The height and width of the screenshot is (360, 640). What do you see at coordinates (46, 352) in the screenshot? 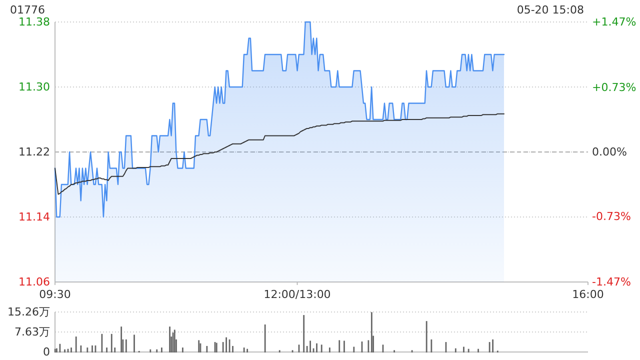
I see `y-tick-label: 0` at bounding box center [46, 352].